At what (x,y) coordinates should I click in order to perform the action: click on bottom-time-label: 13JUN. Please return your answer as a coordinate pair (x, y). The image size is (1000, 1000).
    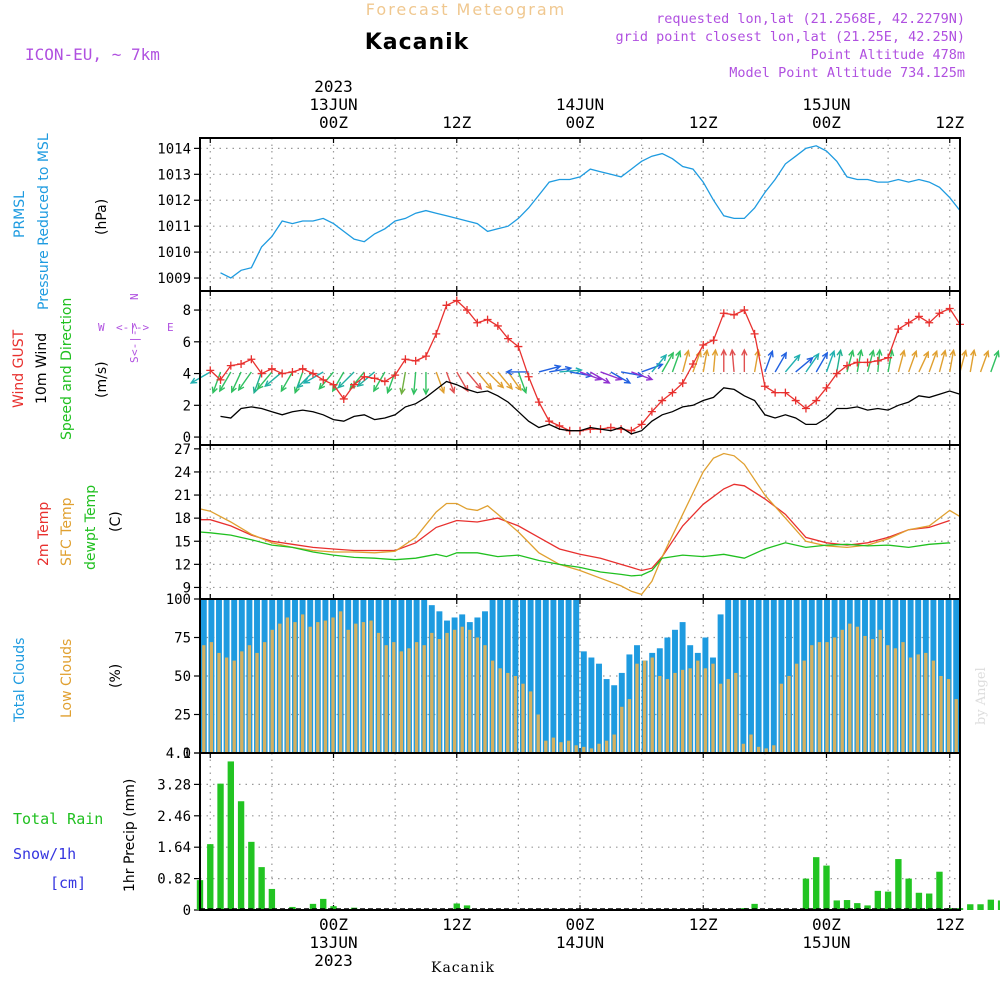
    Looking at the image, I should click on (333, 942).